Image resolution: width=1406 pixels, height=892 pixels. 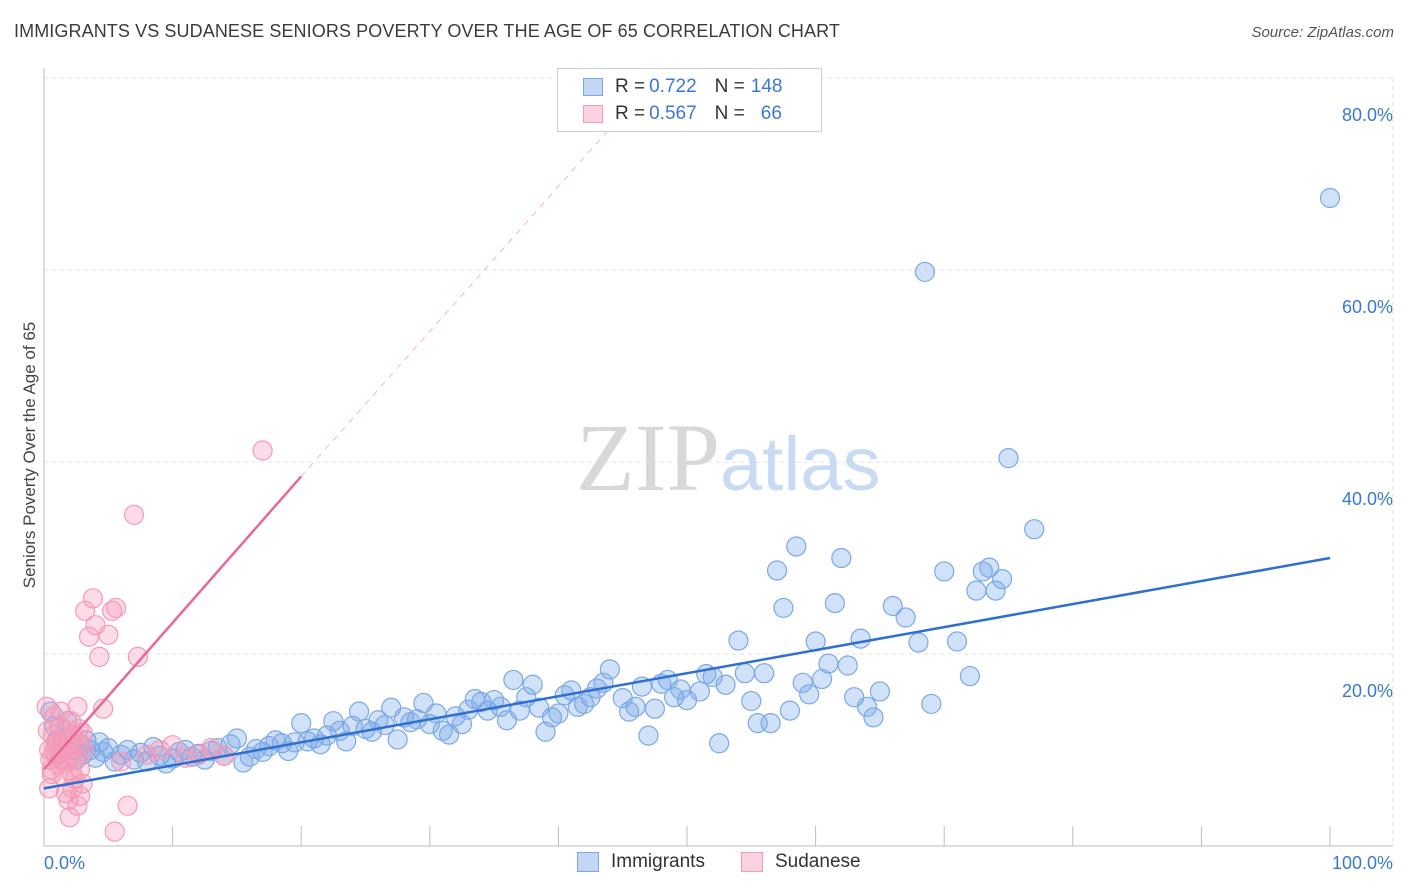 What do you see at coordinates (1367, 691) in the screenshot?
I see `y-tick-label: 20.0%` at bounding box center [1367, 691].